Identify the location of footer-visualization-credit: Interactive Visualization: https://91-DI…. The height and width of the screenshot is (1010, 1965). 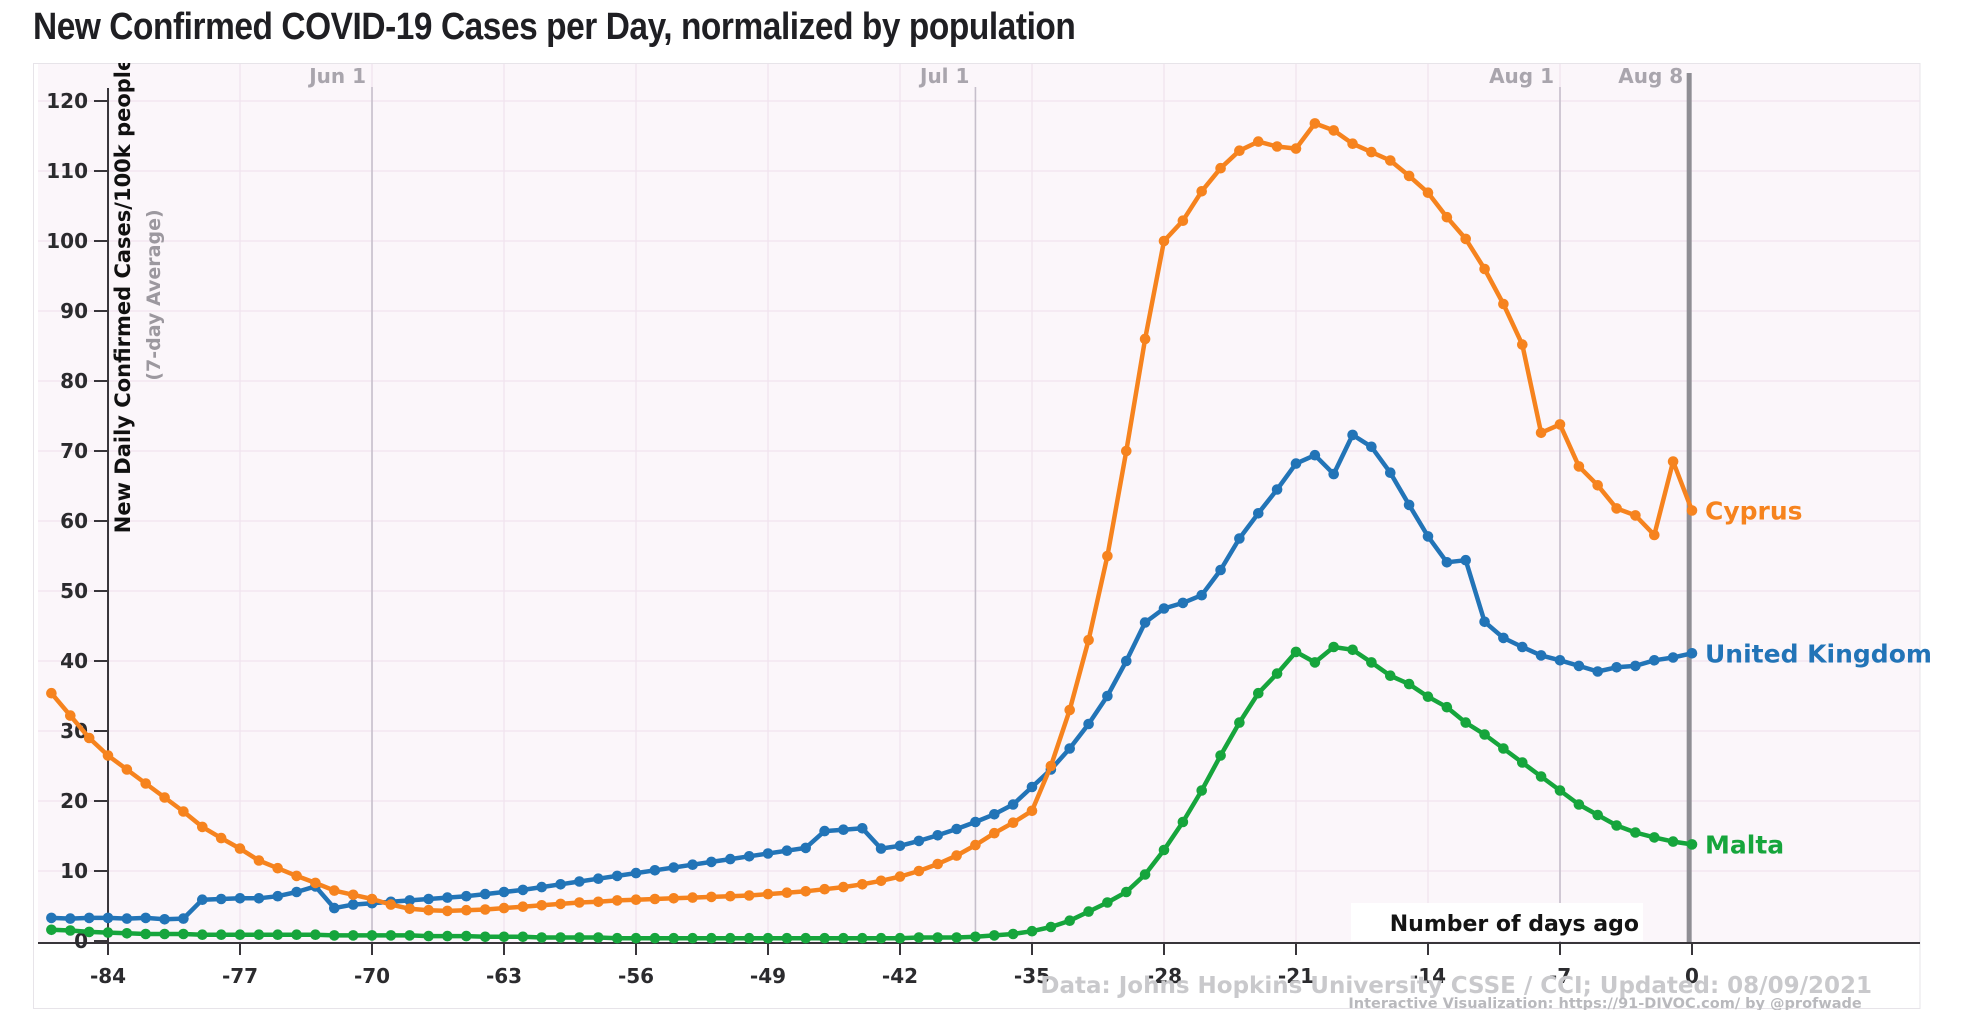
(1608, 1003).